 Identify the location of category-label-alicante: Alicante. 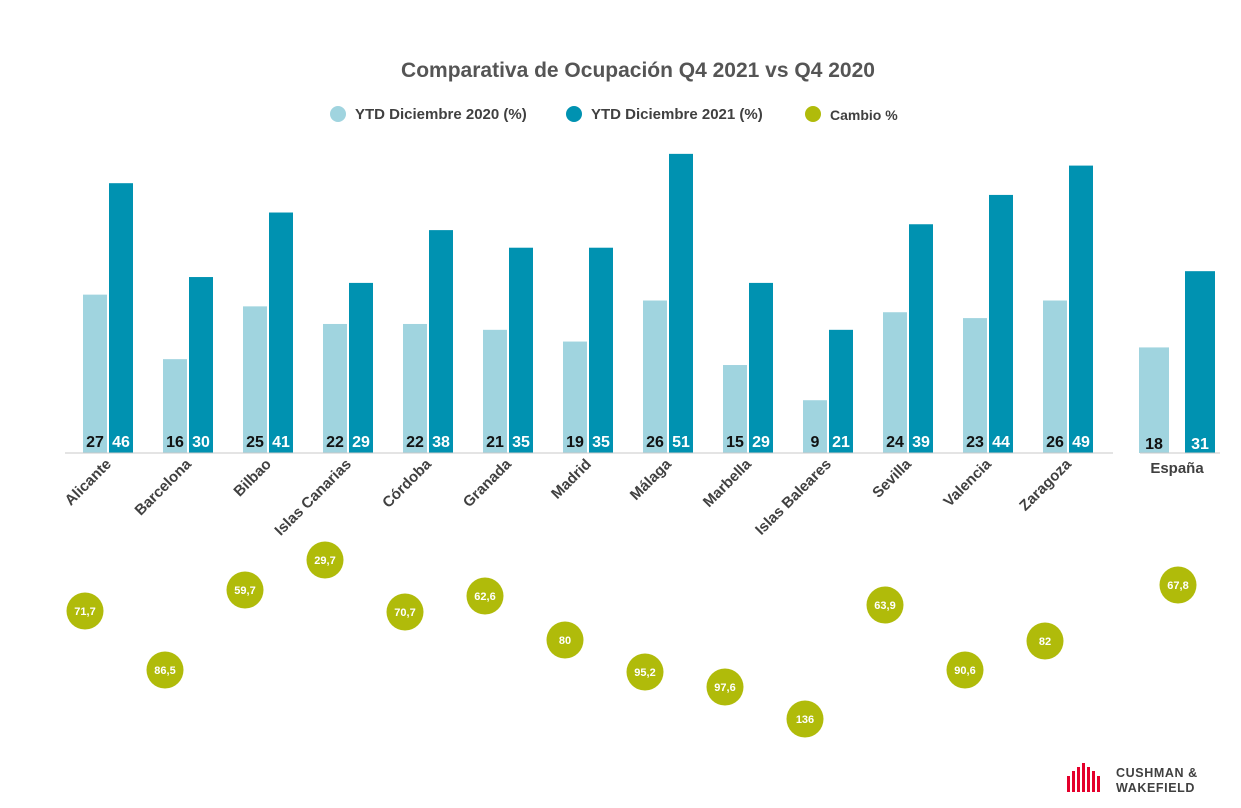
(88, 482).